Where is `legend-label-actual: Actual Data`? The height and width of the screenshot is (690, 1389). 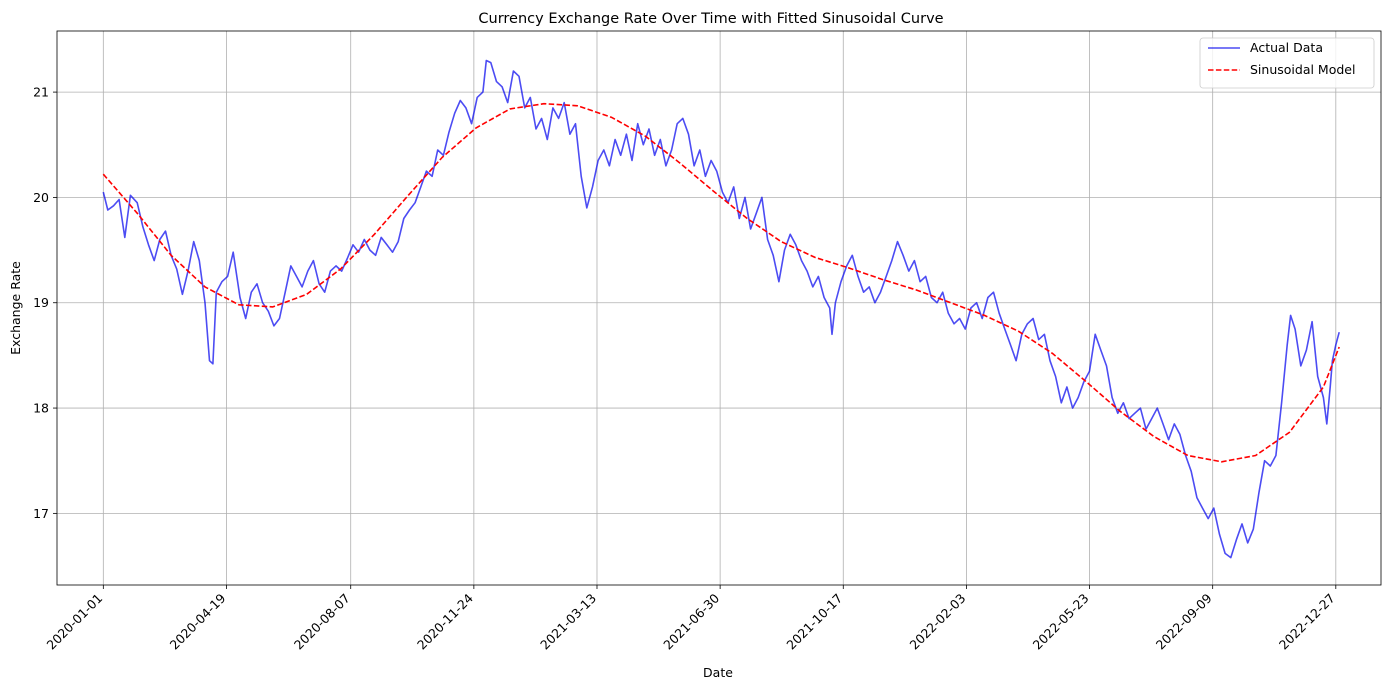 legend-label-actual: Actual Data is located at coordinates (1286, 47).